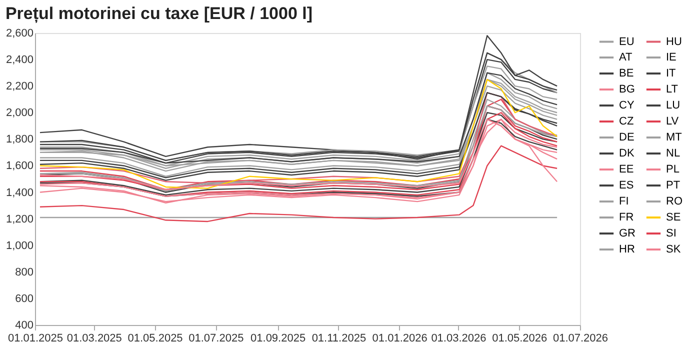 This screenshot has width=688, height=348. Describe the element at coordinates (673, 106) in the screenshot. I see `legend-label: LU` at that location.